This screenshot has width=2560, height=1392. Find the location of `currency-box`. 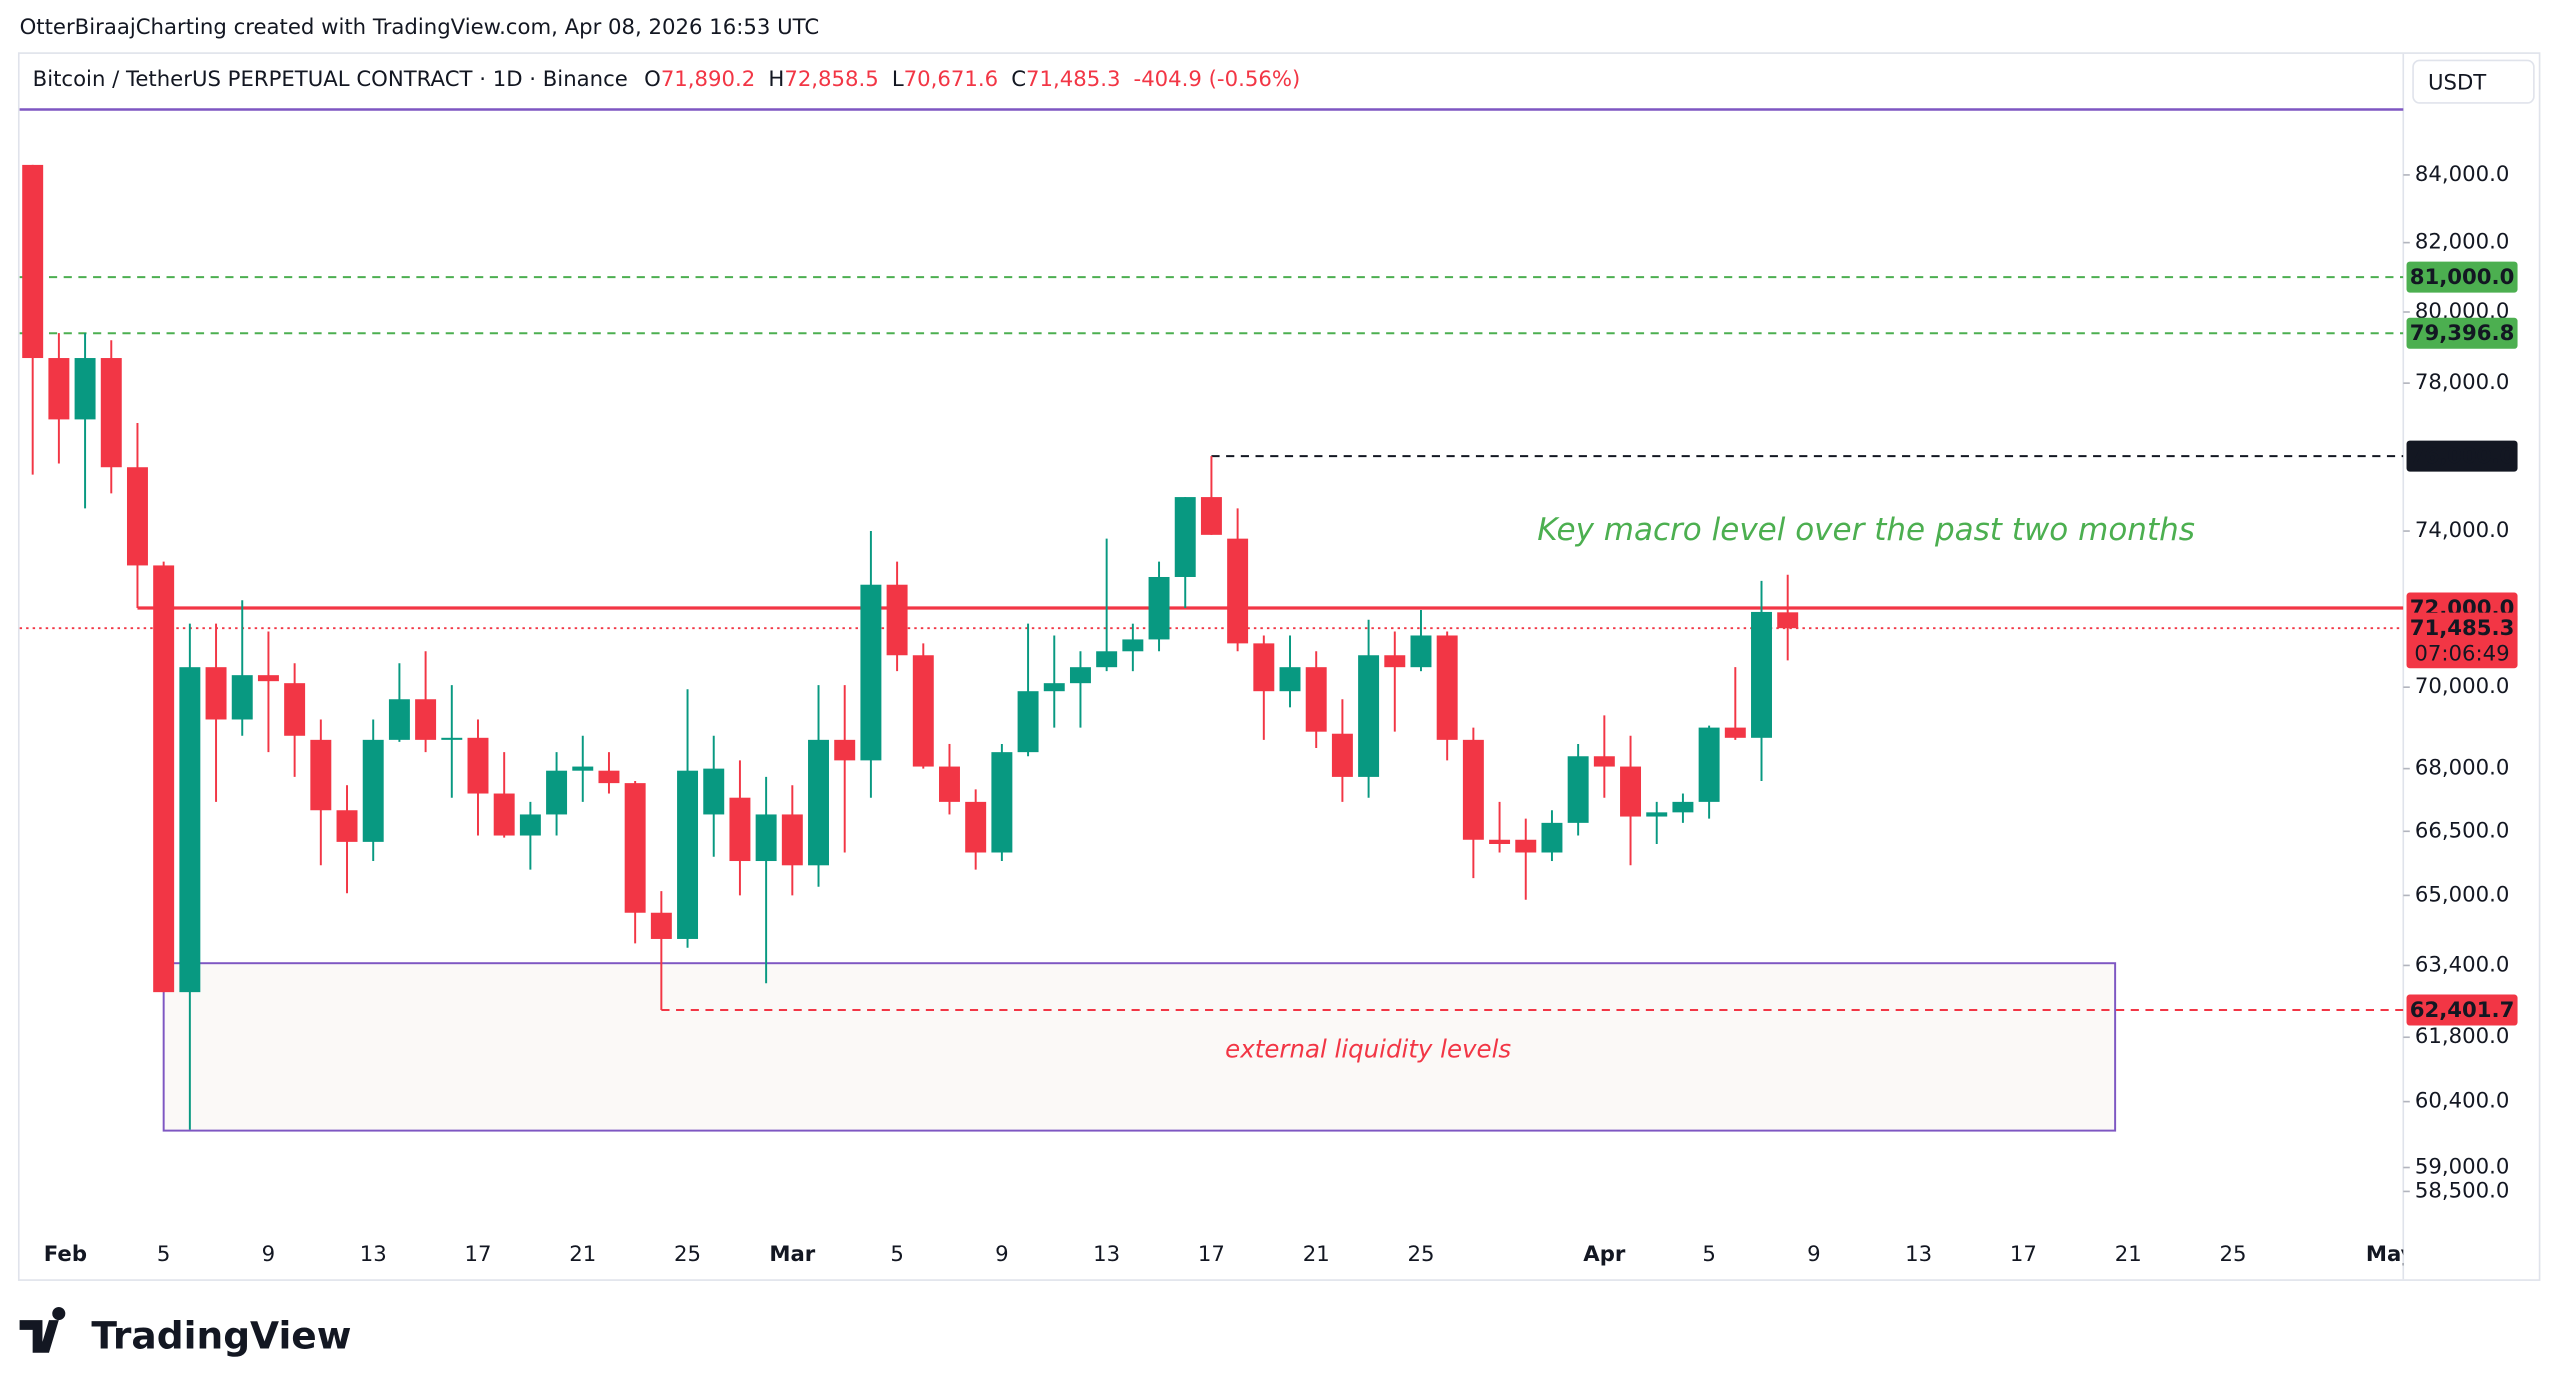

currency-box is located at coordinates (2473, 81).